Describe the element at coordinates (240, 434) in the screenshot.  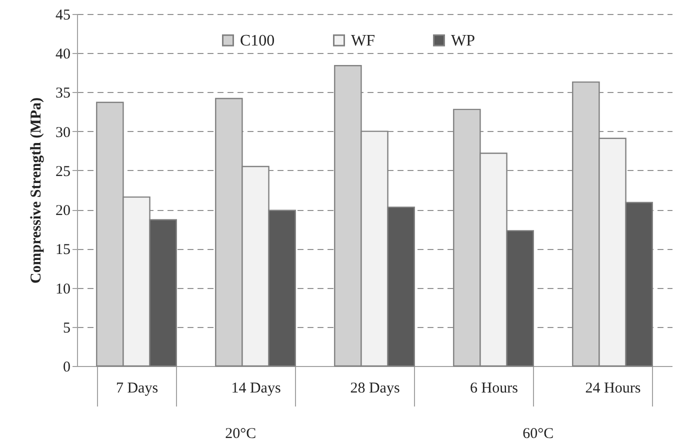
I see `text: 20°C` at that location.